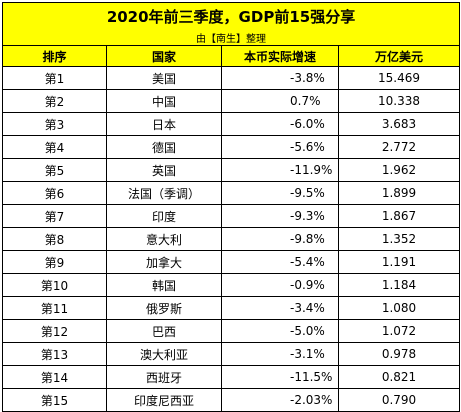  Describe the element at coordinates (399, 216) in the screenshot. I see `gdp-cell: 1.867` at that location.